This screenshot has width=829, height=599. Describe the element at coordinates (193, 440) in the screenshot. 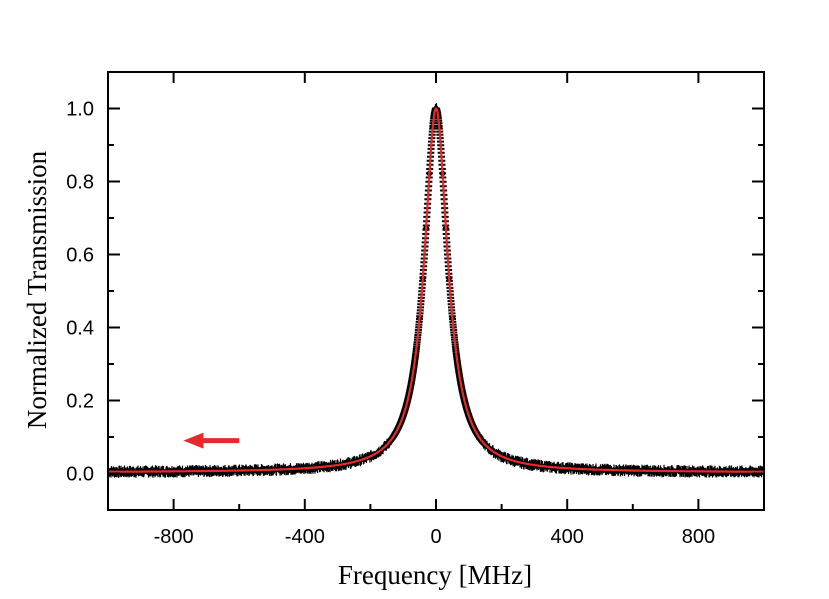

I see `annotation-arrow-head` at that location.